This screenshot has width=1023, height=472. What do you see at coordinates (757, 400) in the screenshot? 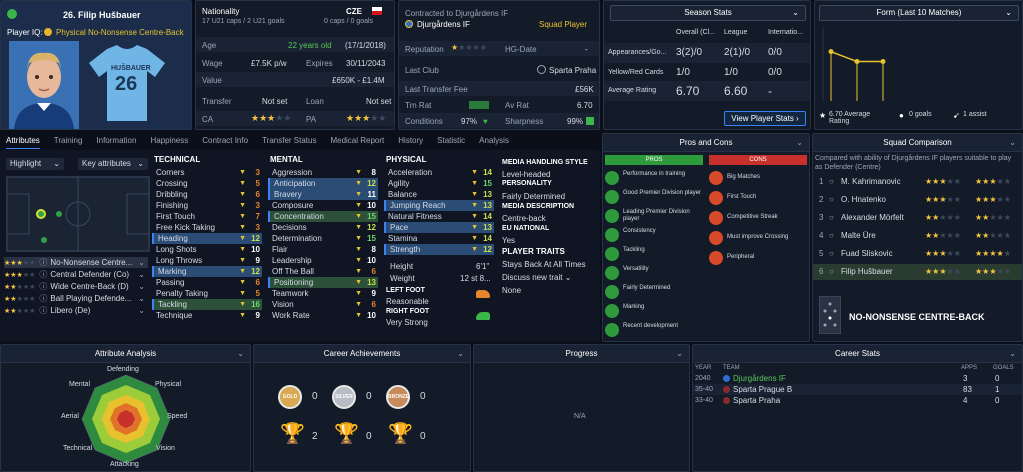
I see `career-team: Sparta Praha` at bounding box center [757, 400].